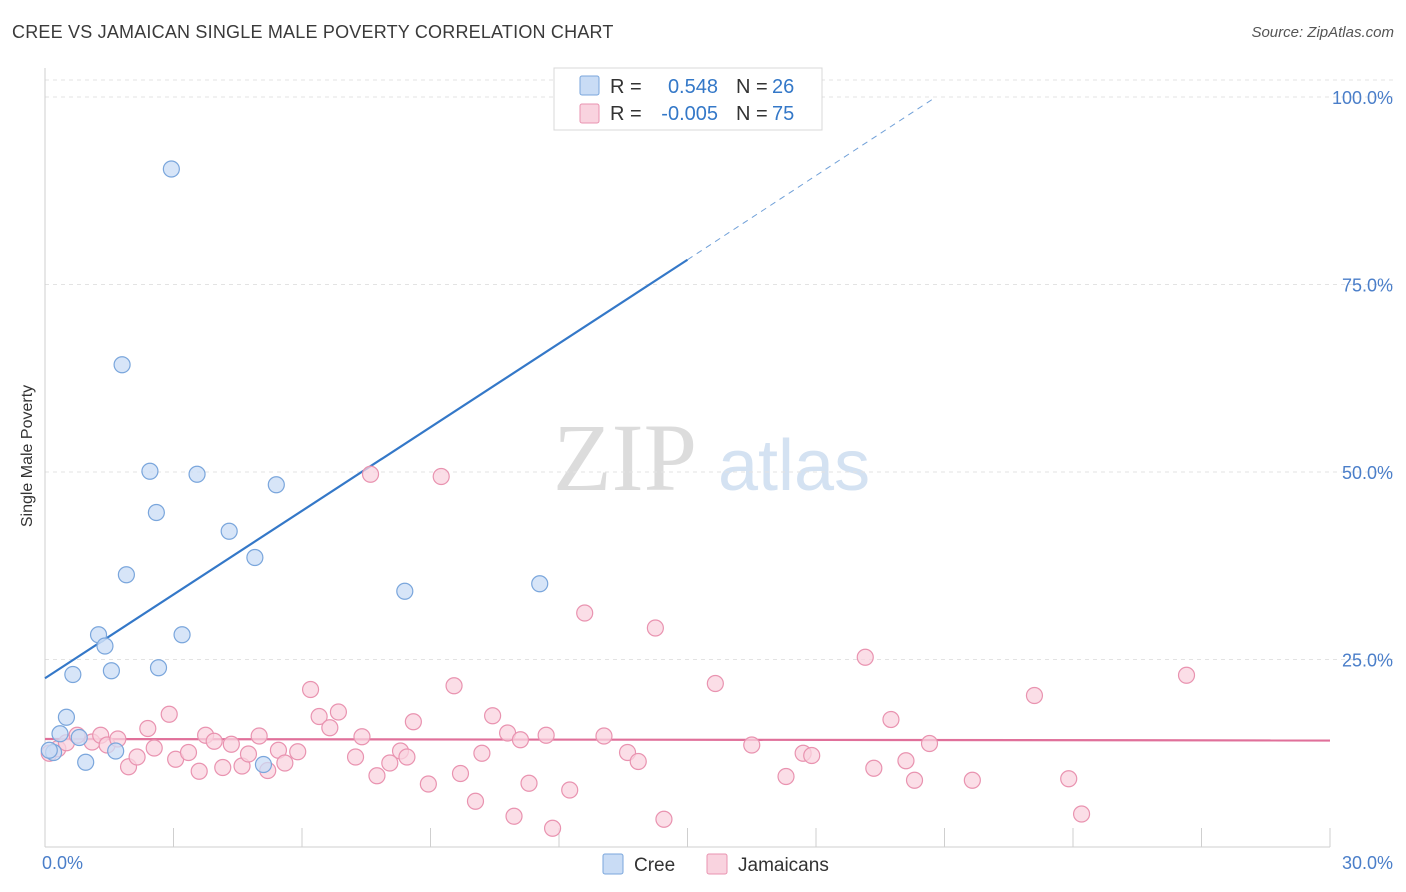 The image size is (1406, 892). I want to click on trend-line-cree-extension, so click(812, 178).